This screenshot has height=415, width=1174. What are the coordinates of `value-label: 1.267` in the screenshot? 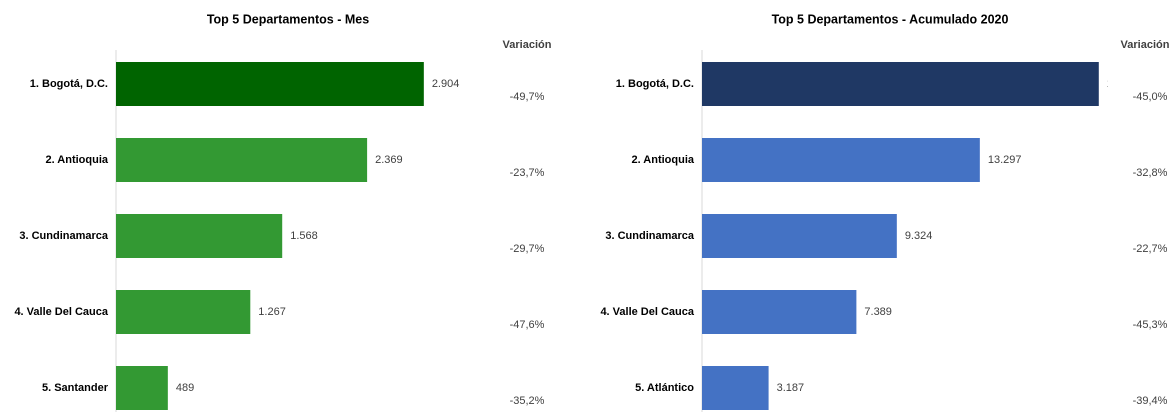 It's located at (272, 312).